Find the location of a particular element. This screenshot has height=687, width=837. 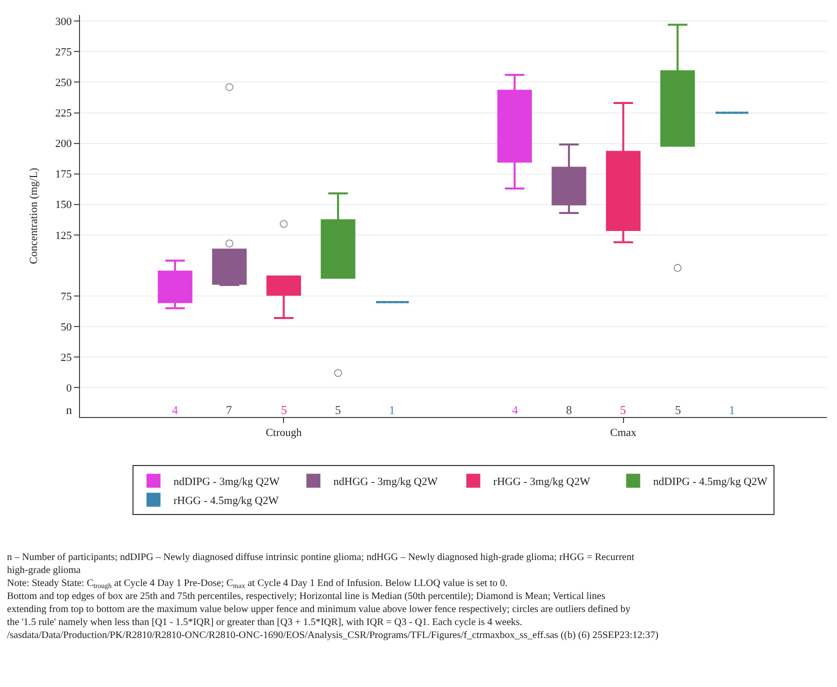

text: Note: Steady State: C$_{trough}$ at Cycle 4 Day 1 Pre-Dose; C$_{max}$ at Cycle 4 Day 1 End of Infusion. Below LLOQ value is set to 0. is located at coordinates (257, 584).